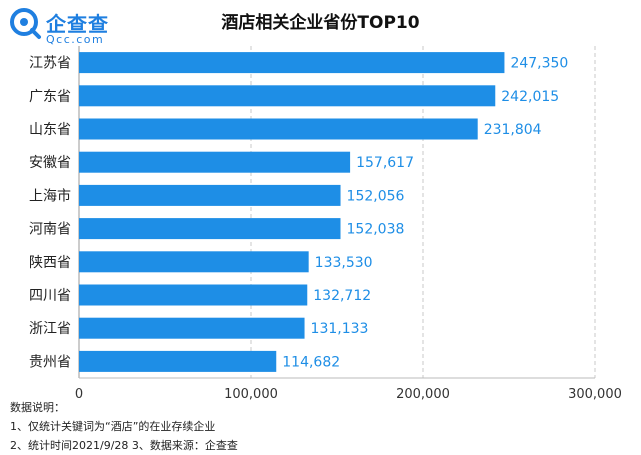 This screenshot has width=641, height=455. I want to click on category-label: 山东省, so click(50, 130).